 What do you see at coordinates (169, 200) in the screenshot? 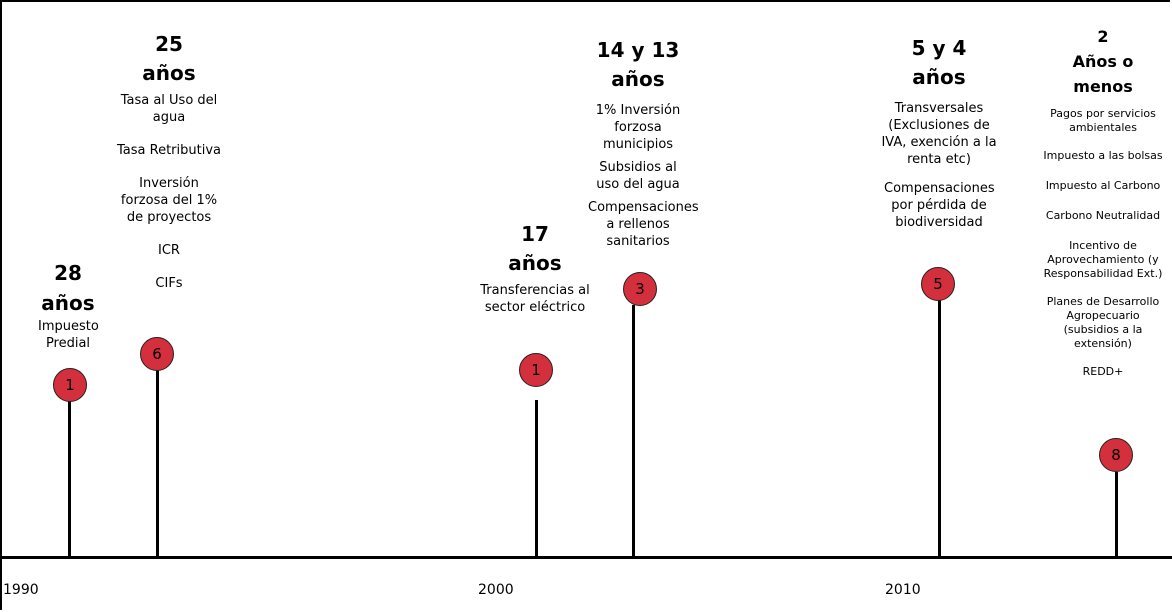
I see `instrument-item: Inversión forzosa del 1% de proyectos` at bounding box center [169, 200].